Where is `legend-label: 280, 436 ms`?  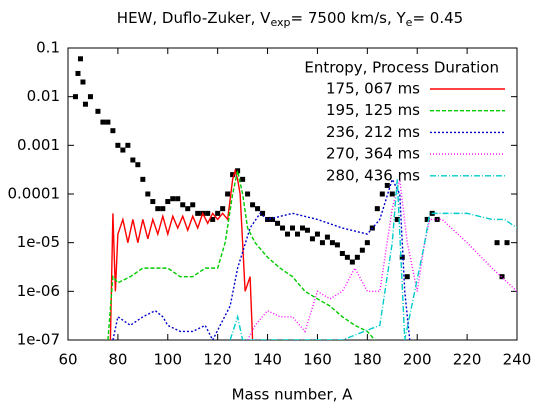 legend-label: 280, 436 ms is located at coordinates (373, 175).